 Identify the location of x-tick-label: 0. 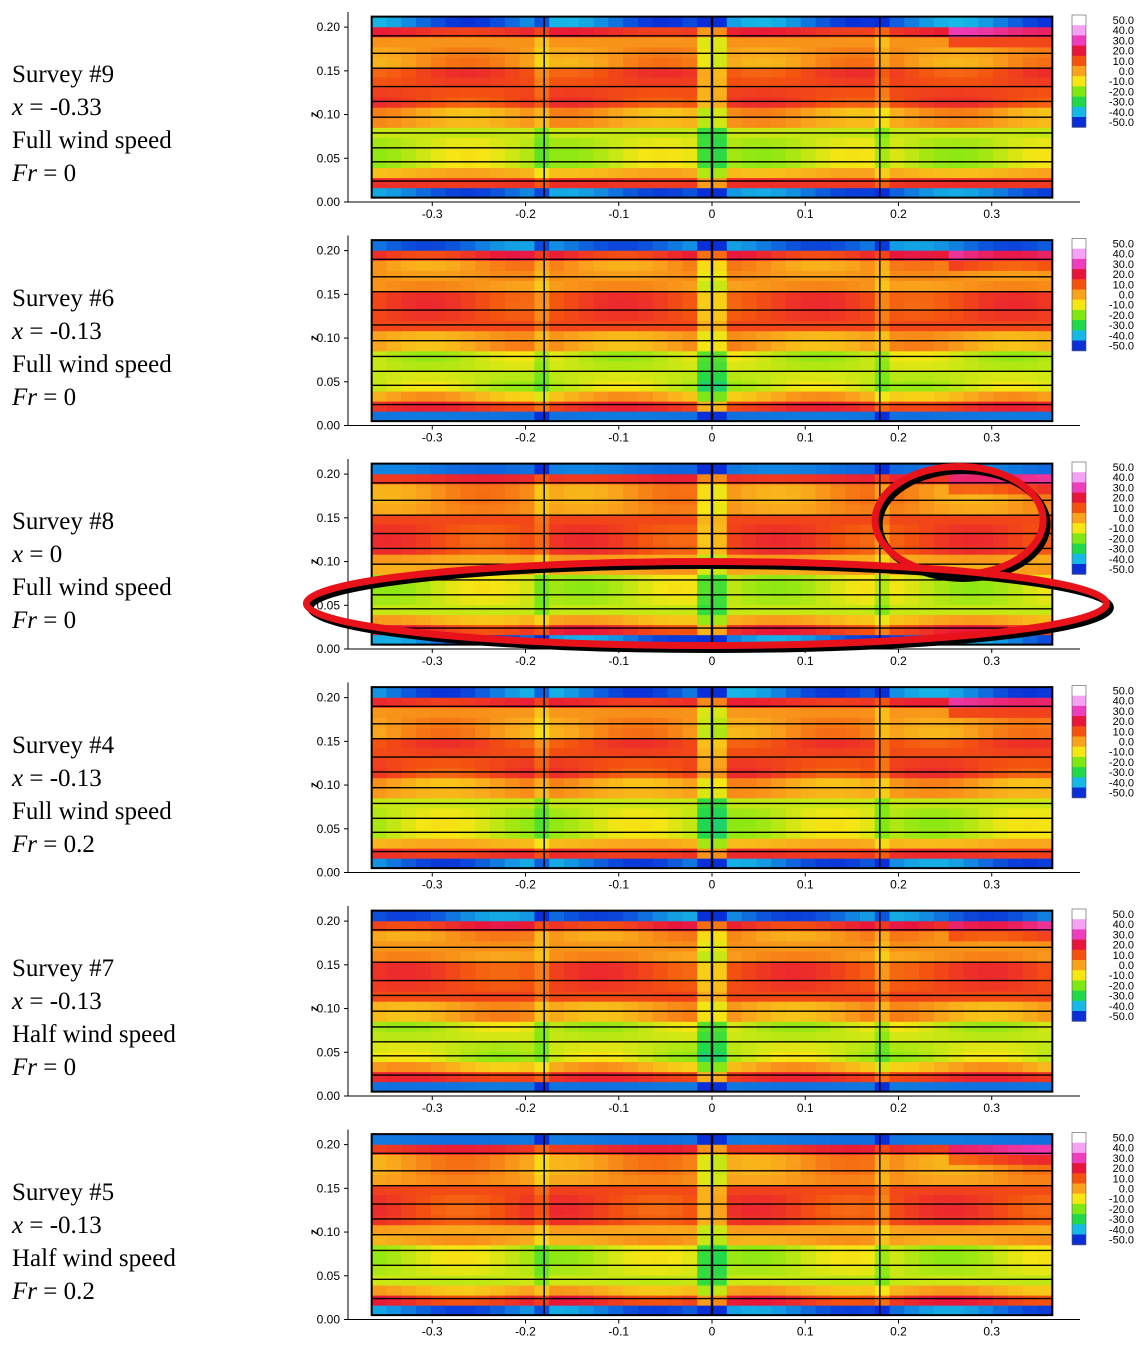
(712, 1108).